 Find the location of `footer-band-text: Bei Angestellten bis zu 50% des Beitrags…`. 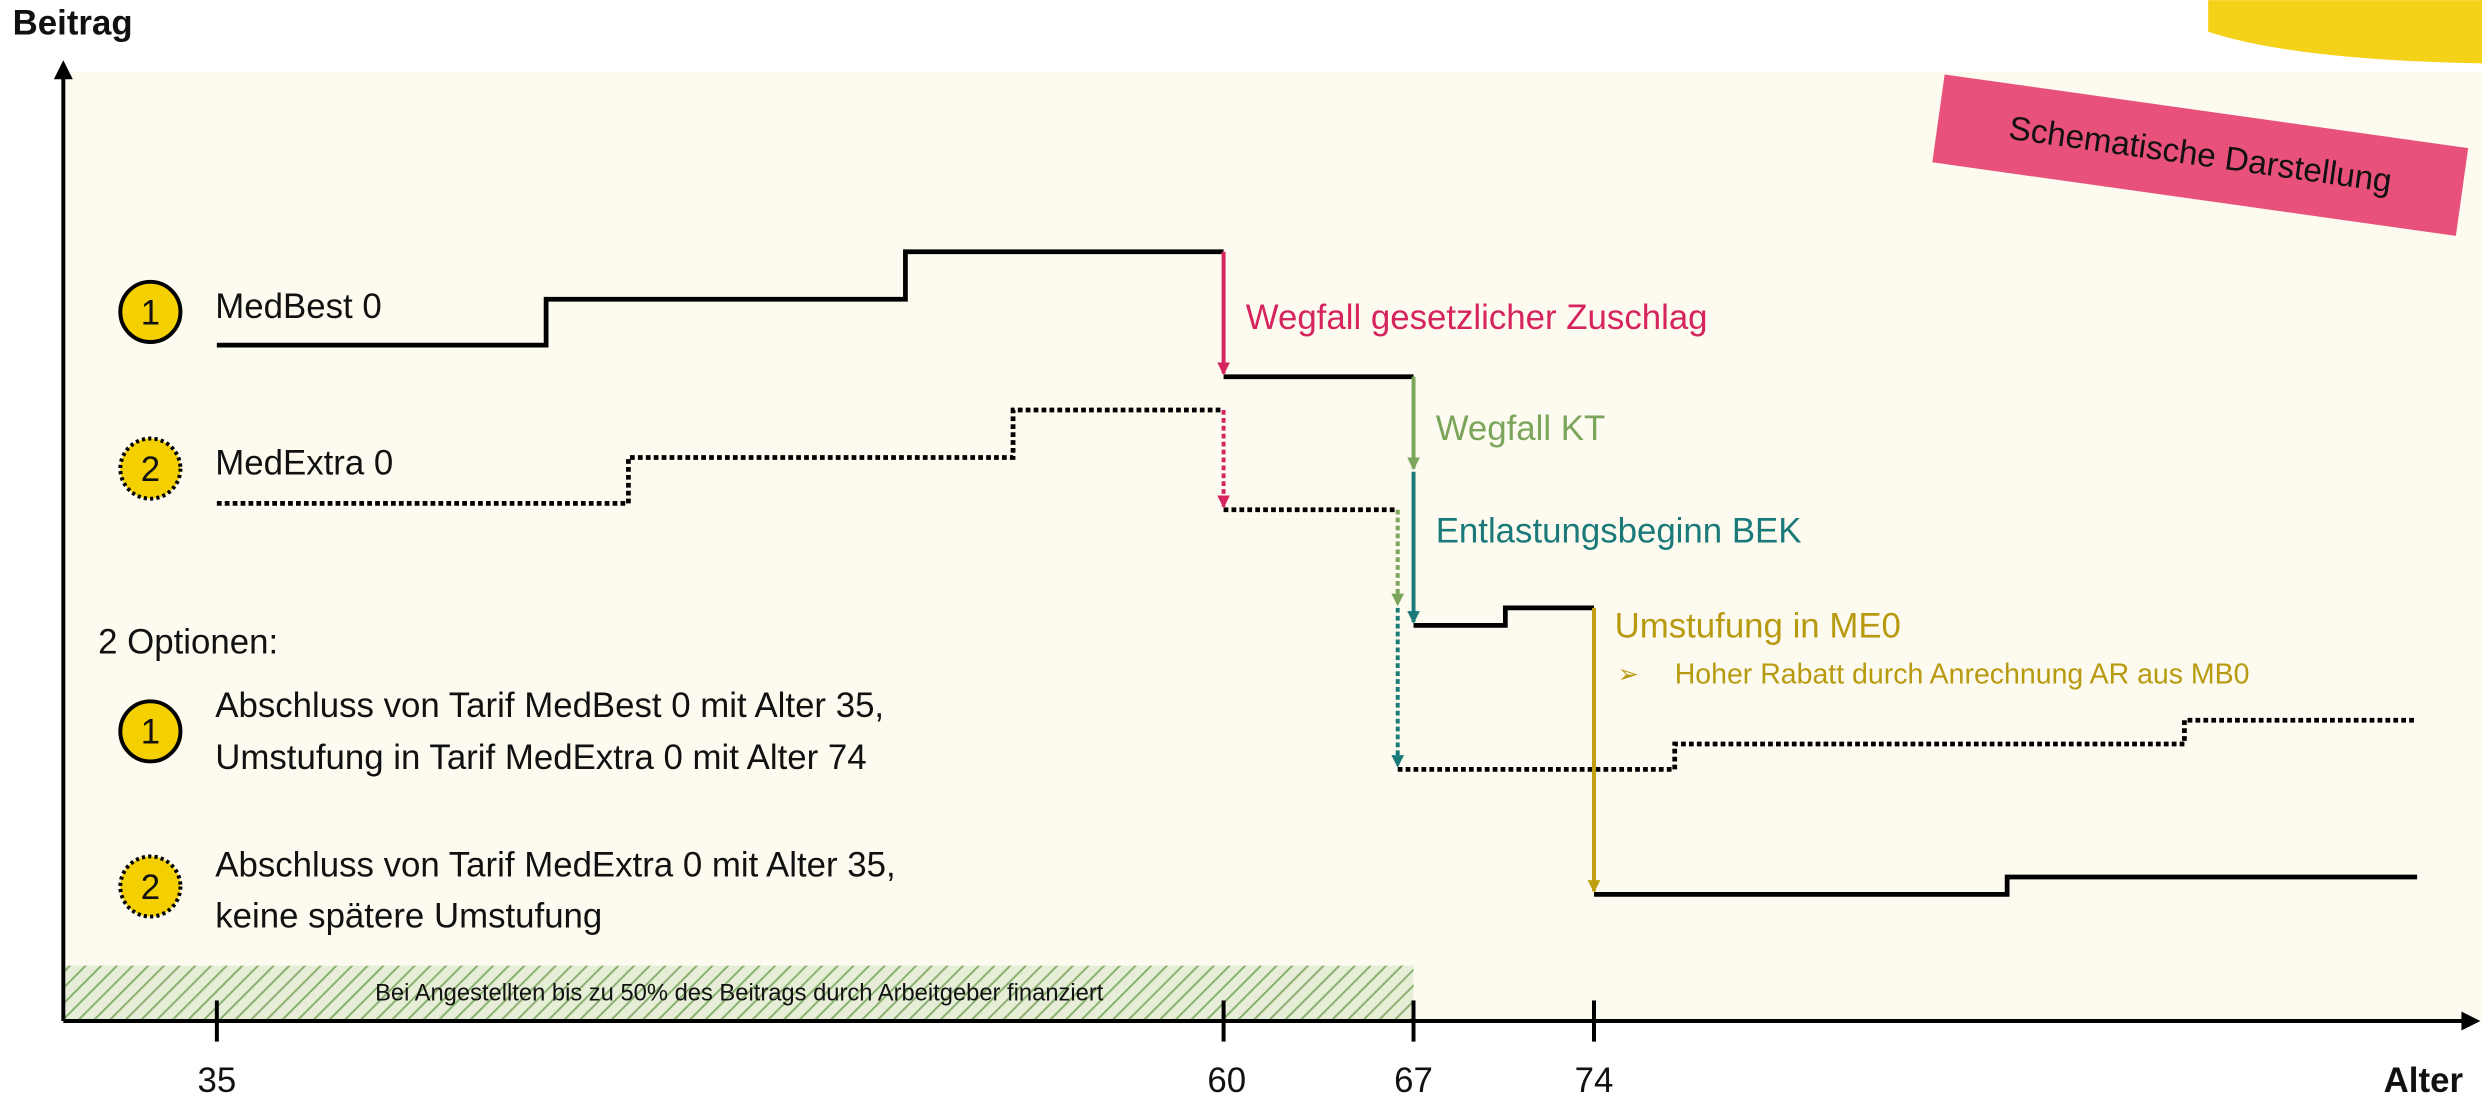

footer-band-text: Bei Angestellten bis zu 50% des Beitrags… is located at coordinates (739, 993).